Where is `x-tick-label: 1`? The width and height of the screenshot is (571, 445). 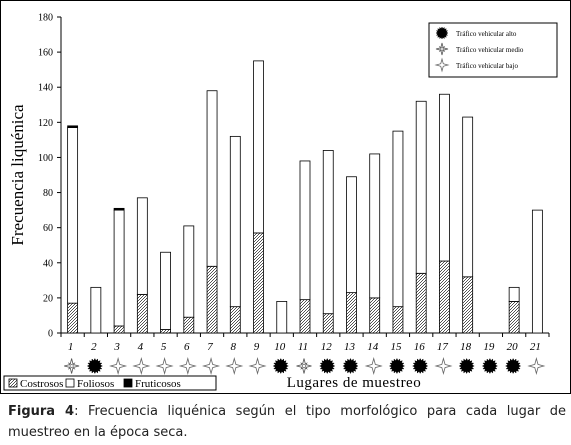 x-tick-label: 1 is located at coordinates (71, 347).